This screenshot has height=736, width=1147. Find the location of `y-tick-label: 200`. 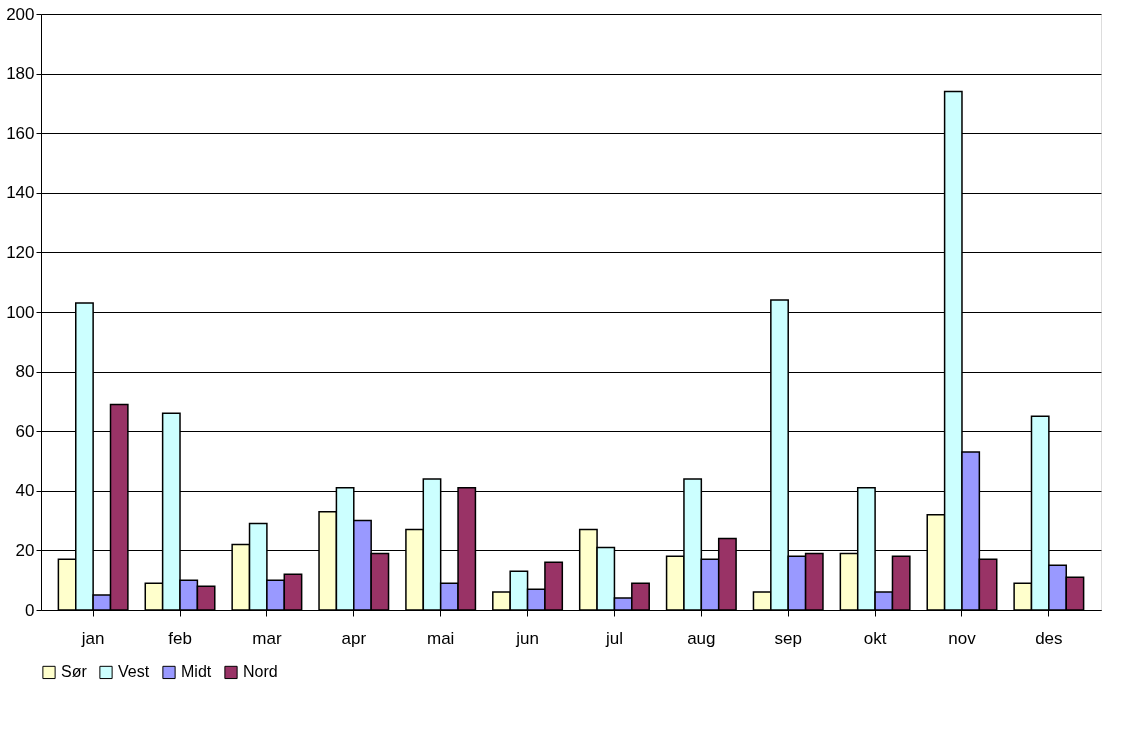

y-tick-label: 200 is located at coordinates (20, 14).